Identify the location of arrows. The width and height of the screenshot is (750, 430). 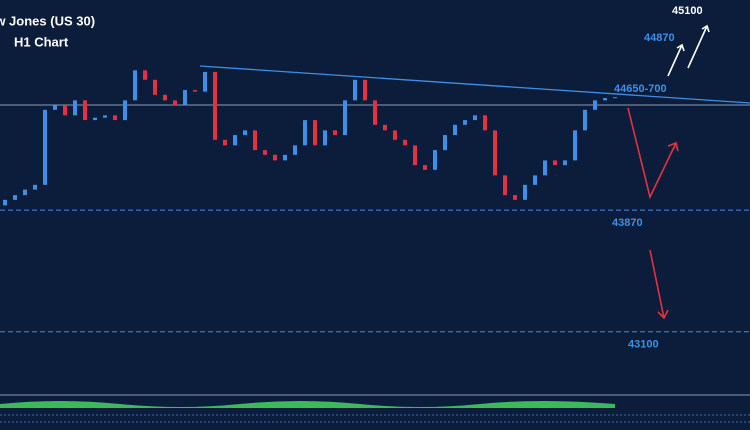
(668, 172).